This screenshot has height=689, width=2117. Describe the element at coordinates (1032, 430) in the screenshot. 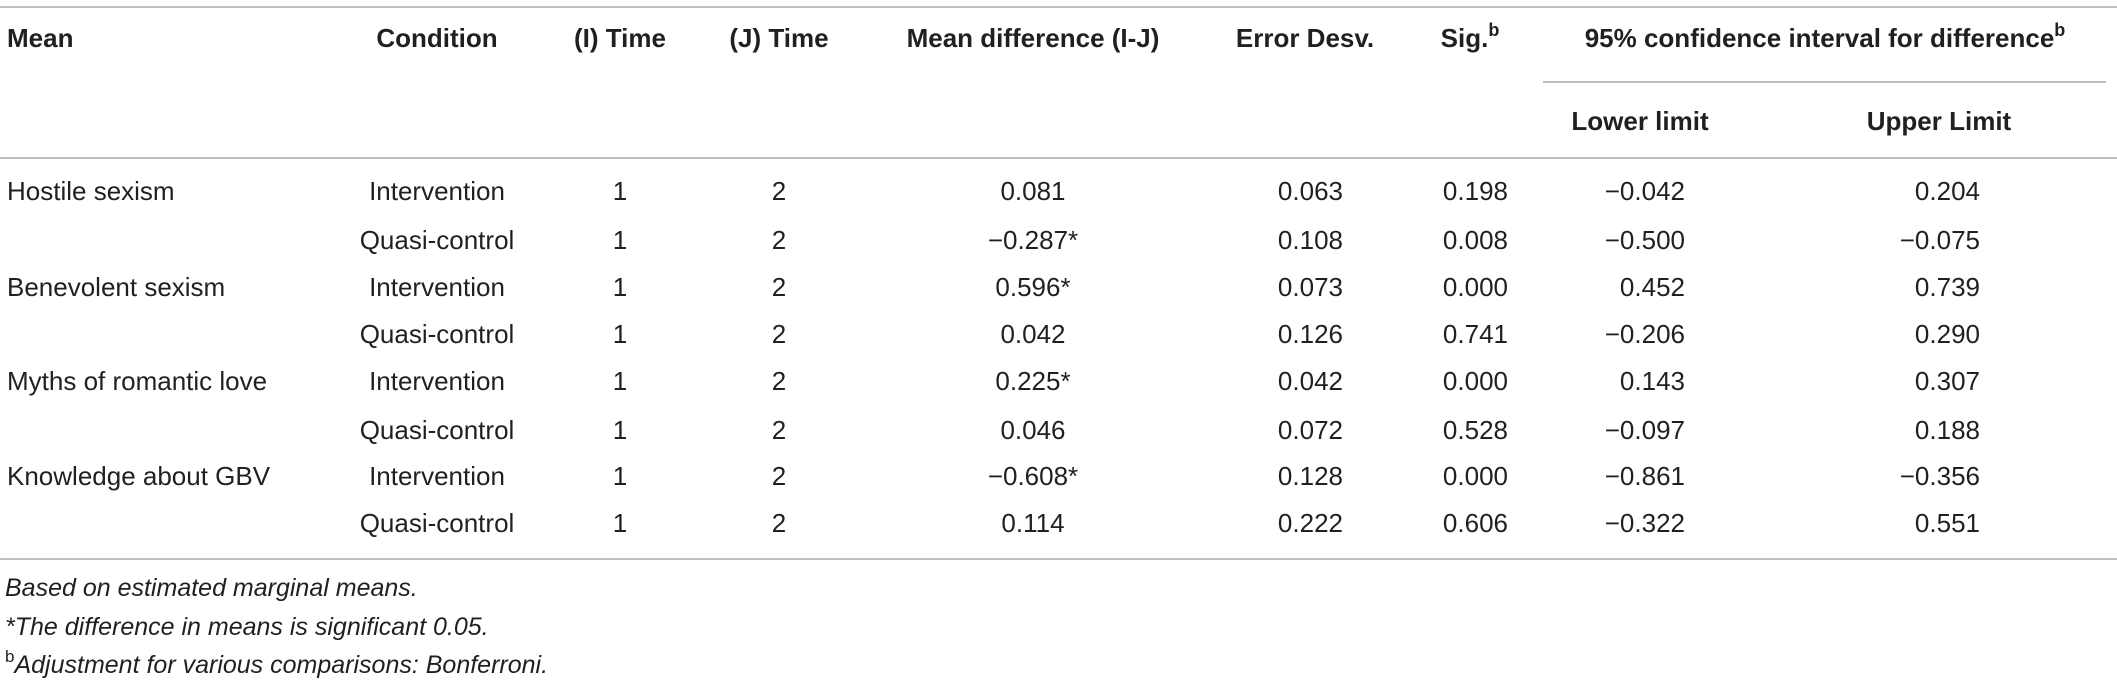

I see `cell: 0.046` at that location.